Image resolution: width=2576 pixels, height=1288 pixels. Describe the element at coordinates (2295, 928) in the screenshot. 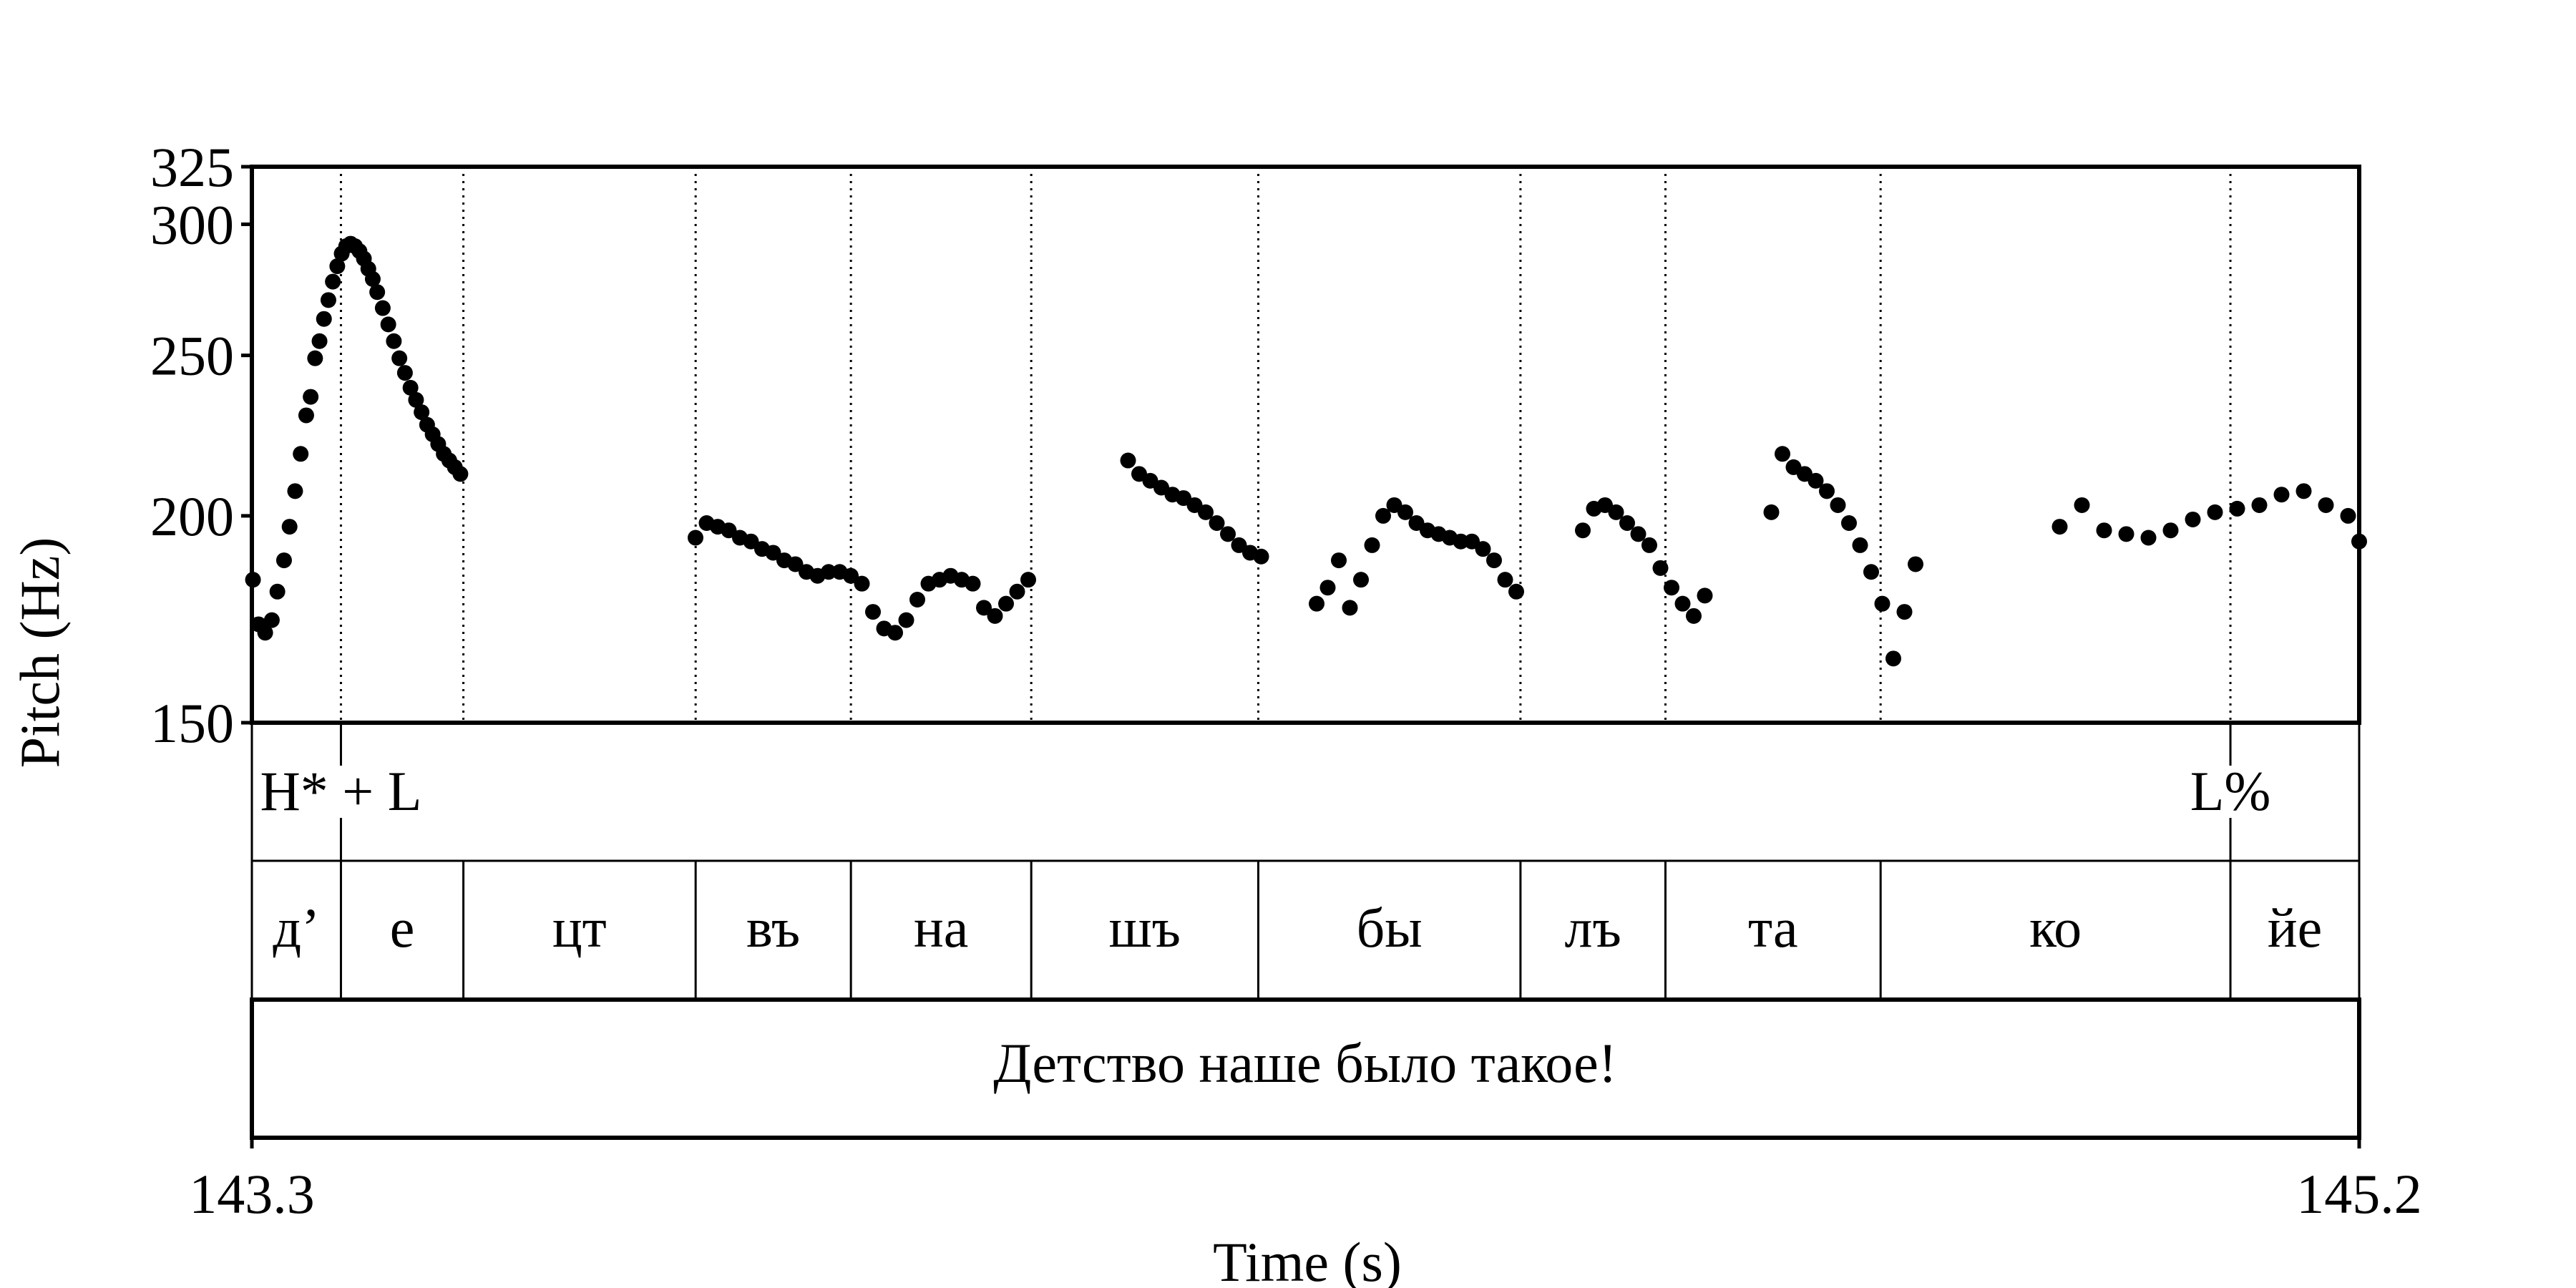

I see `syllable-label: йе` at that location.